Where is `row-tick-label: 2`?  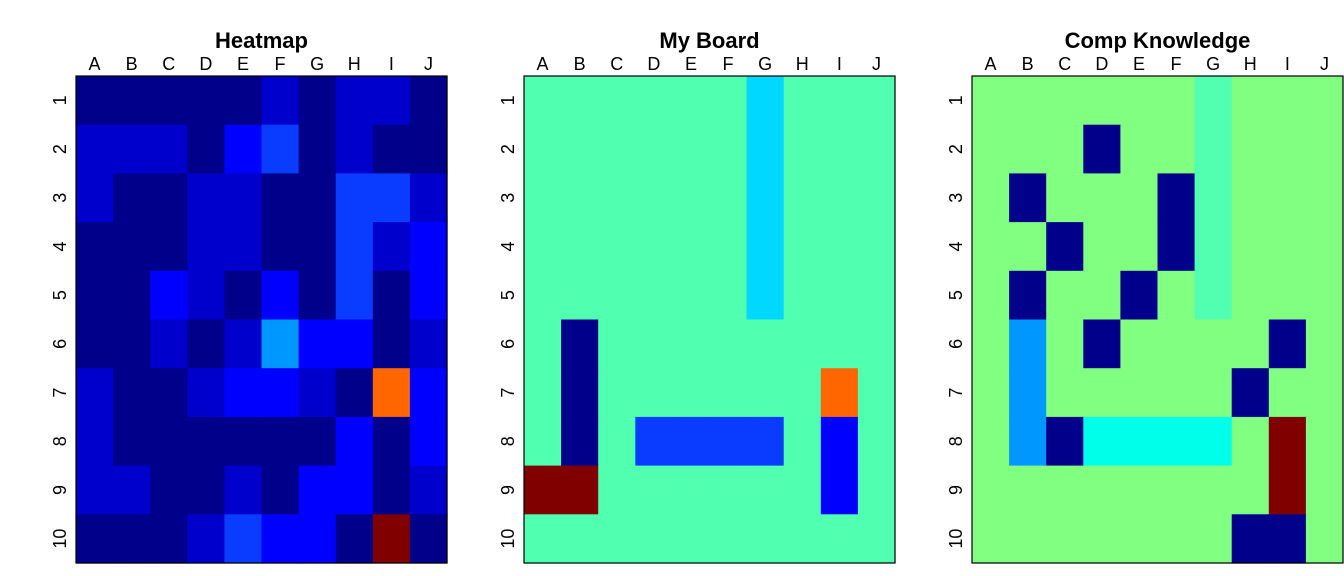
row-tick-label: 2 is located at coordinates (508, 149).